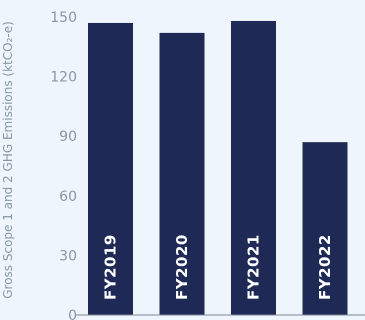  I want to click on y-tick-label: 60, so click(68, 197).